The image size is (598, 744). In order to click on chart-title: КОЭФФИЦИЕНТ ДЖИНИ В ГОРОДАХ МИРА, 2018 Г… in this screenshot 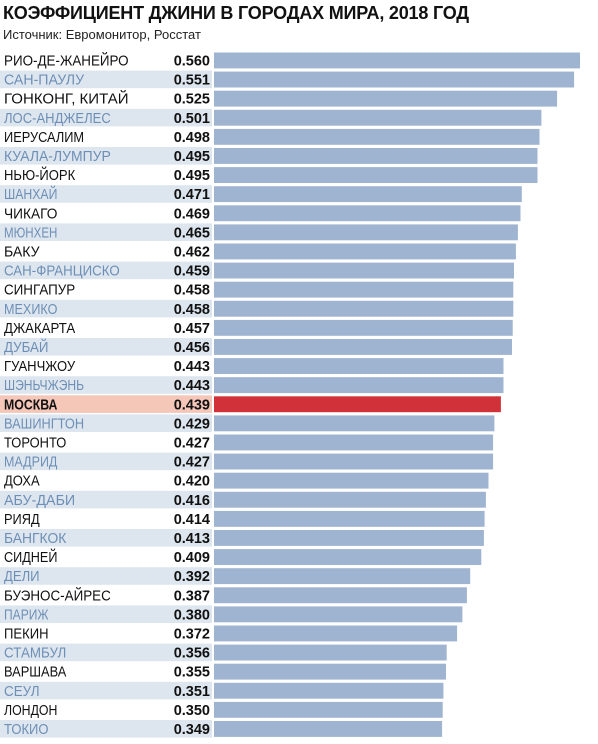, I will do `click(236, 13)`.